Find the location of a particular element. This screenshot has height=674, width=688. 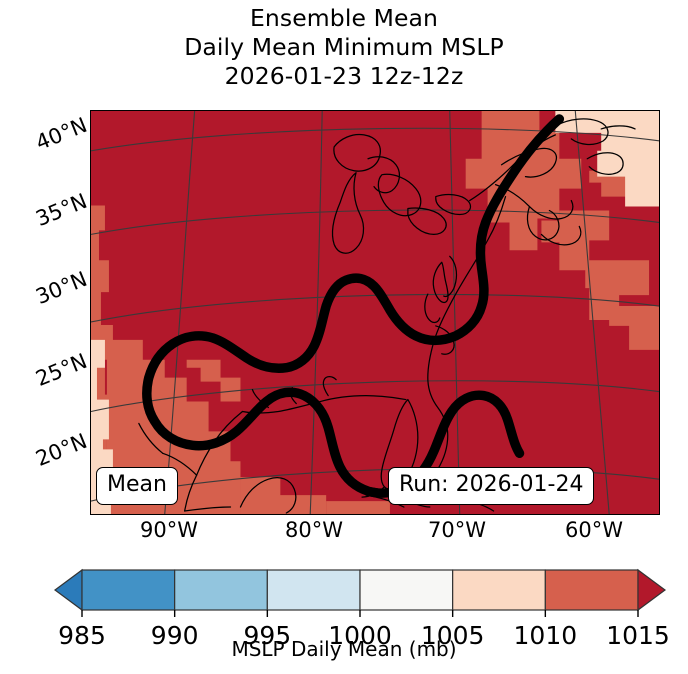

lon-label-90W: 90°W is located at coordinates (169, 530).